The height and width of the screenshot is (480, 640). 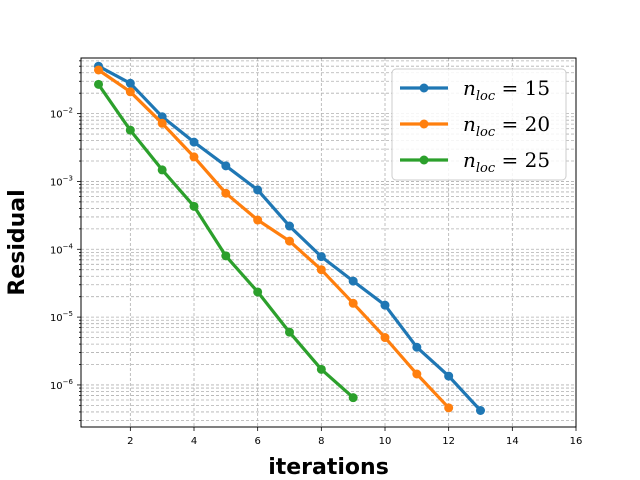 What do you see at coordinates (61, 181) in the screenshot?
I see `y-tick-label: 10⁻³` at bounding box center [61, 181].